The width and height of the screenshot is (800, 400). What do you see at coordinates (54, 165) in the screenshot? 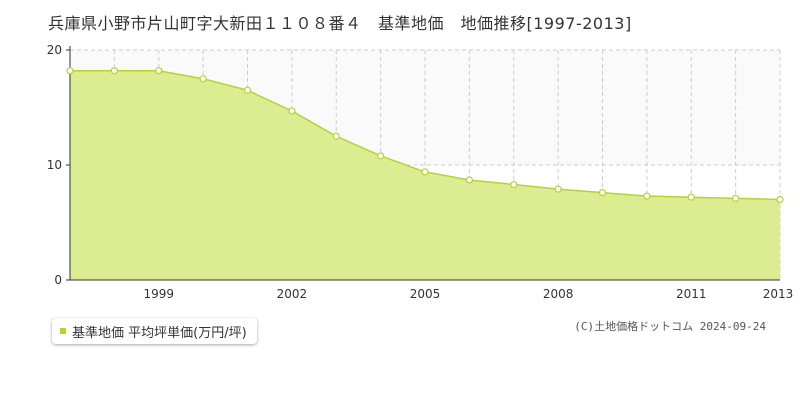
I see `y-tick-label: 10` at bounding box center [54, 165].